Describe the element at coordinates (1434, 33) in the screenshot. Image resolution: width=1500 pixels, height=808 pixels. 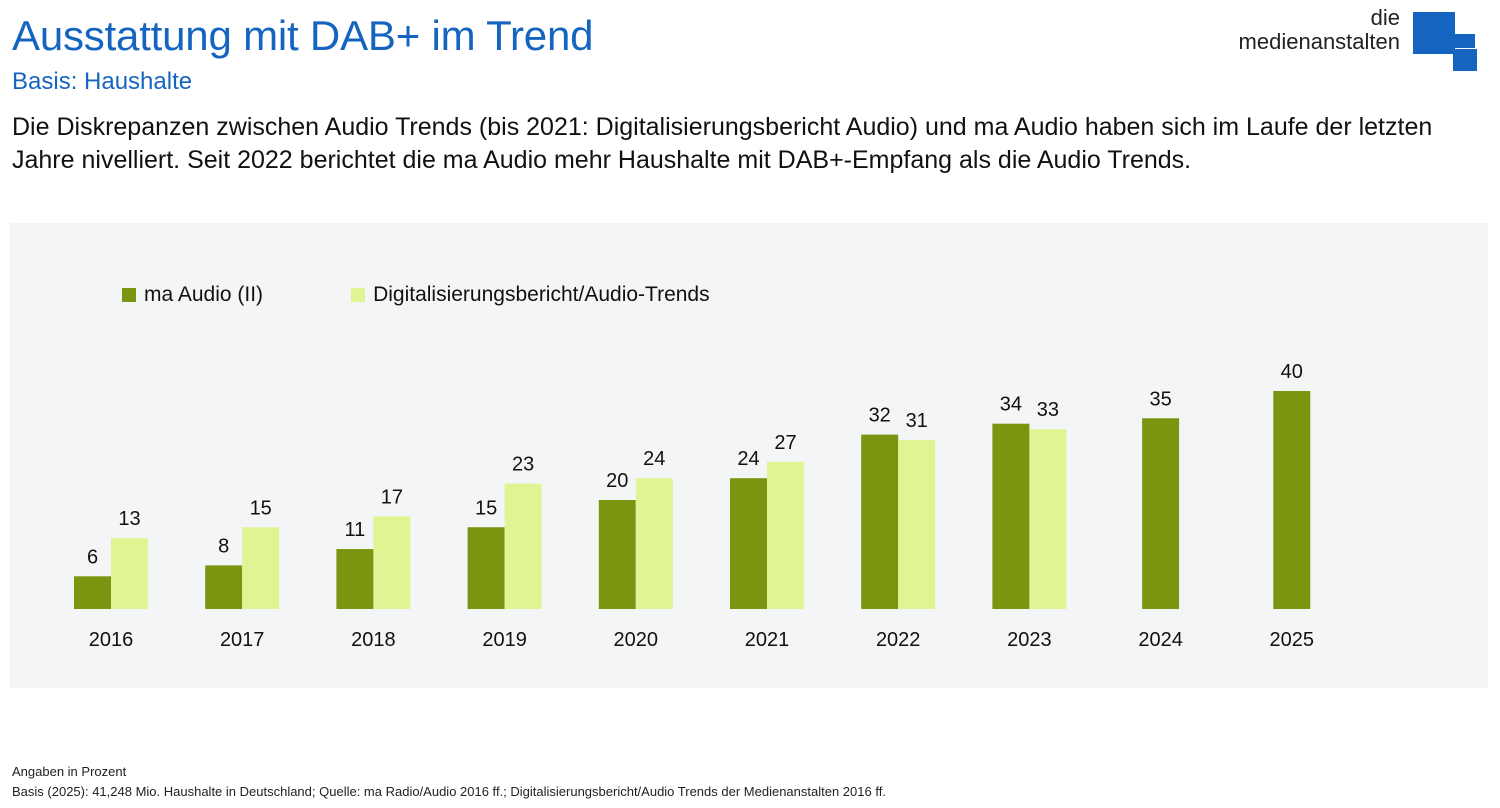
I see `logo-square-large` at that location.